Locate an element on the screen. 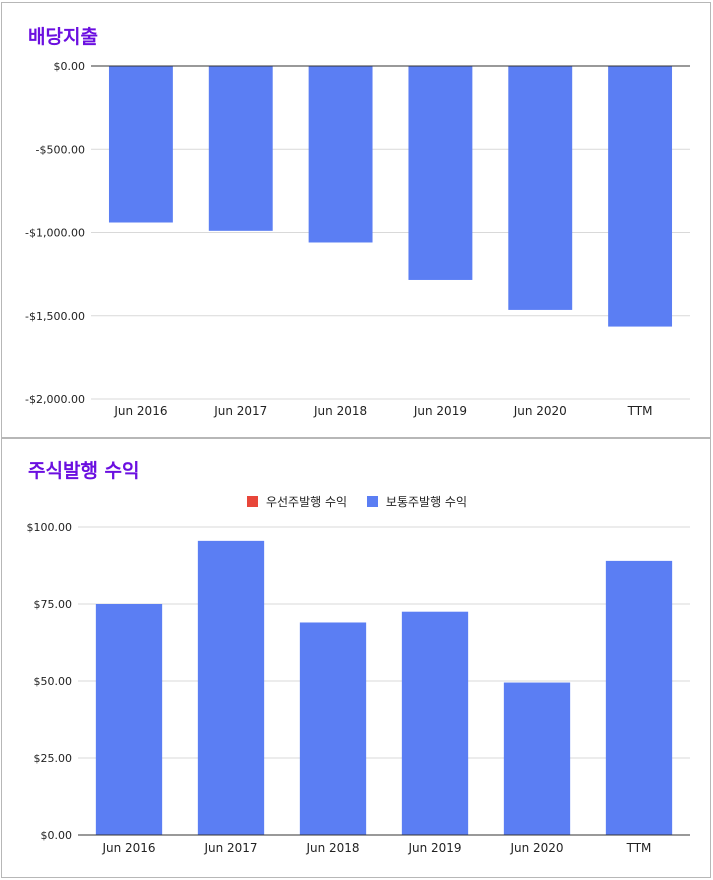 The width and height of the screenshot is (713, 880). y-tick-label: $75.00 is located at coordinates (53, 604).